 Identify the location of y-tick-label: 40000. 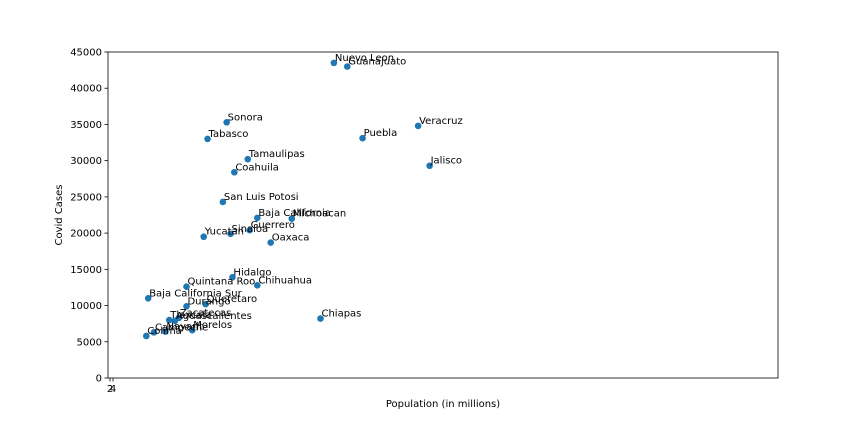
(86, 89).